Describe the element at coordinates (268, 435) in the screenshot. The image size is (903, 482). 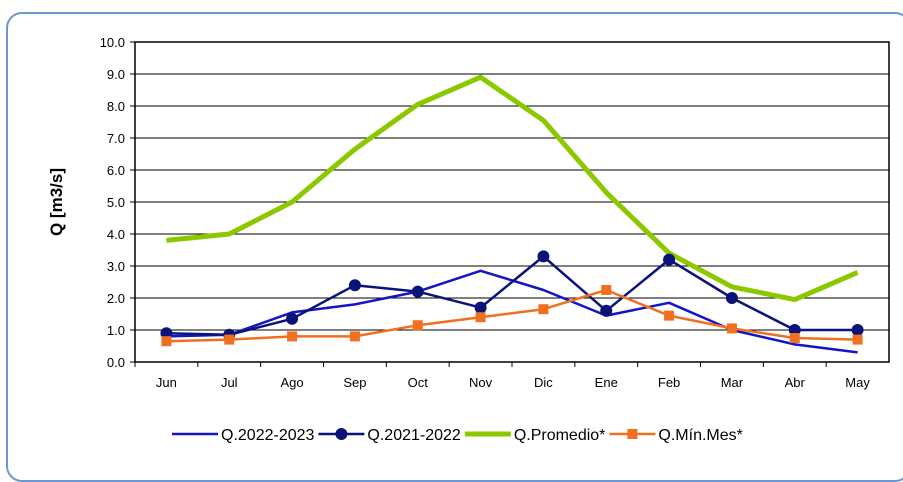
I see `legend-label: Q.2022-2023` at that location.